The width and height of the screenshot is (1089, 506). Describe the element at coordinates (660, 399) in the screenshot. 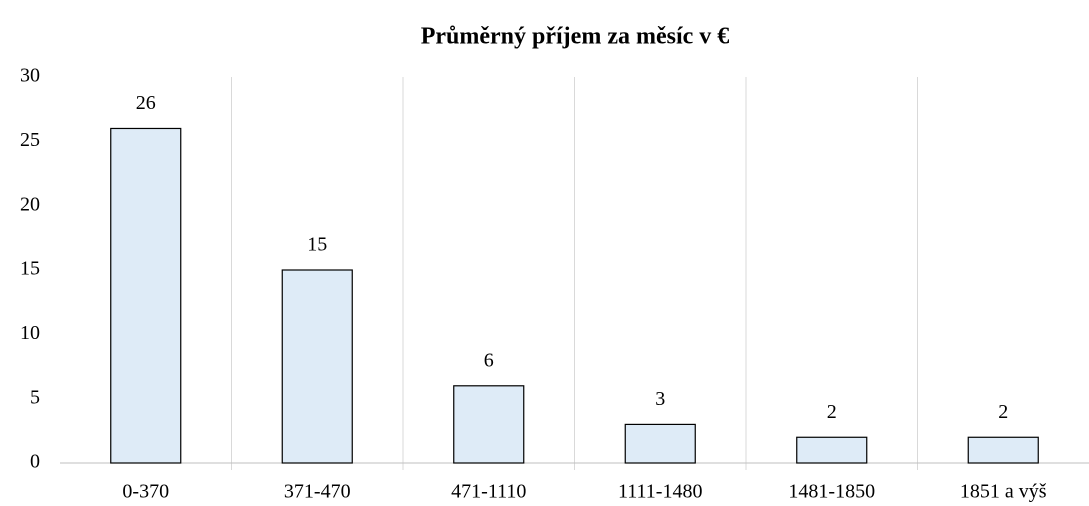

I see `data-label: 3` at that location.